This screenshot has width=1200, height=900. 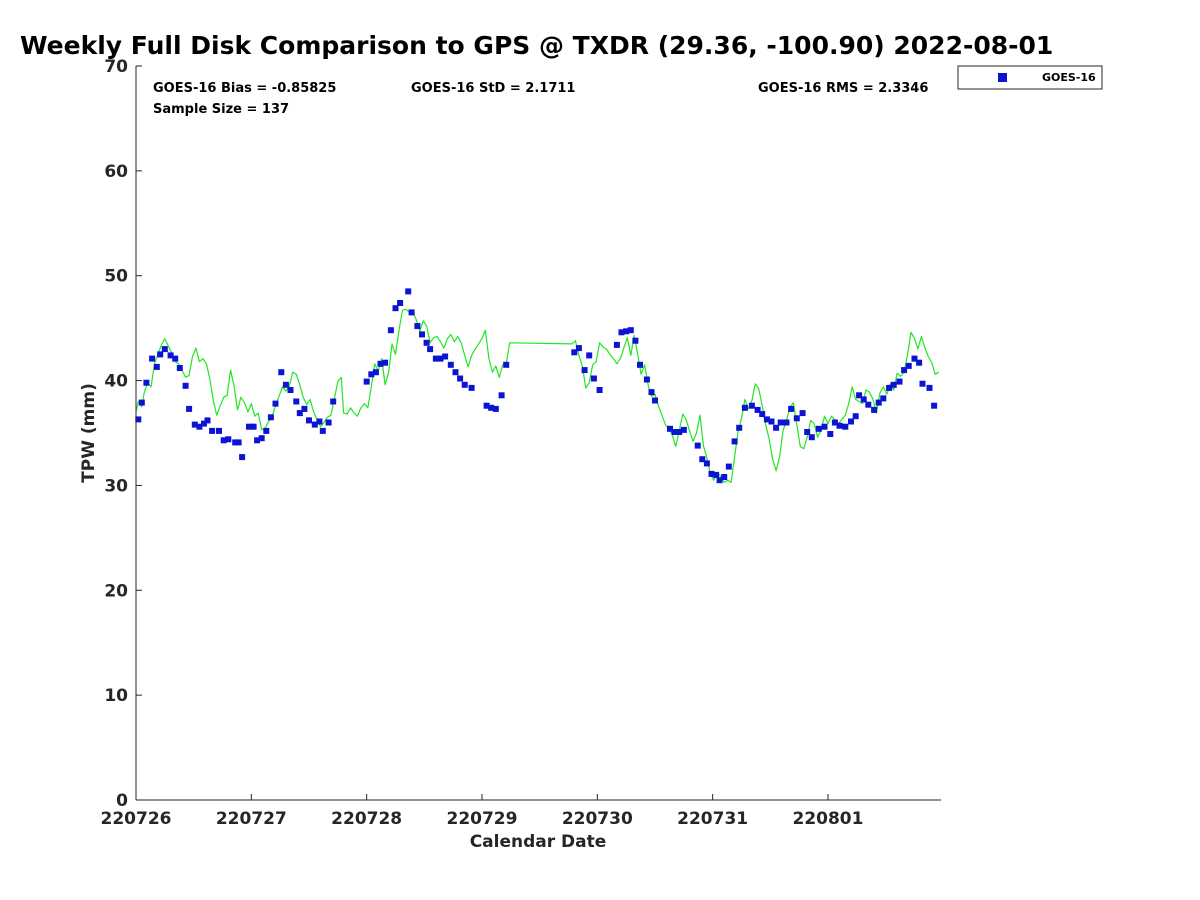 I want to click on x-tick-label-220729: 220729, so click(x=481, y=819).